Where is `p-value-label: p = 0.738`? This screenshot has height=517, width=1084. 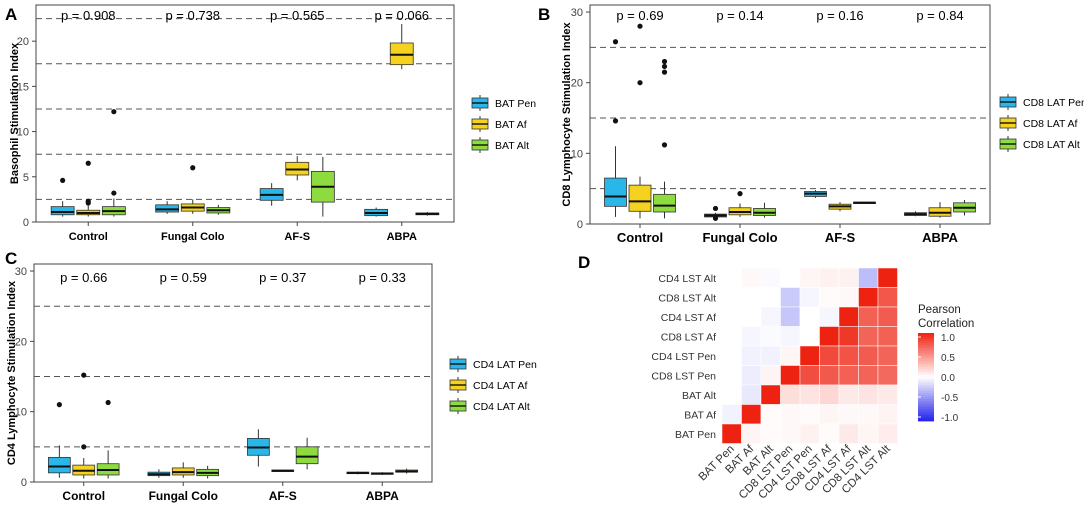 p-value-label: p = 0.738 is located at coordinates (192, 15).